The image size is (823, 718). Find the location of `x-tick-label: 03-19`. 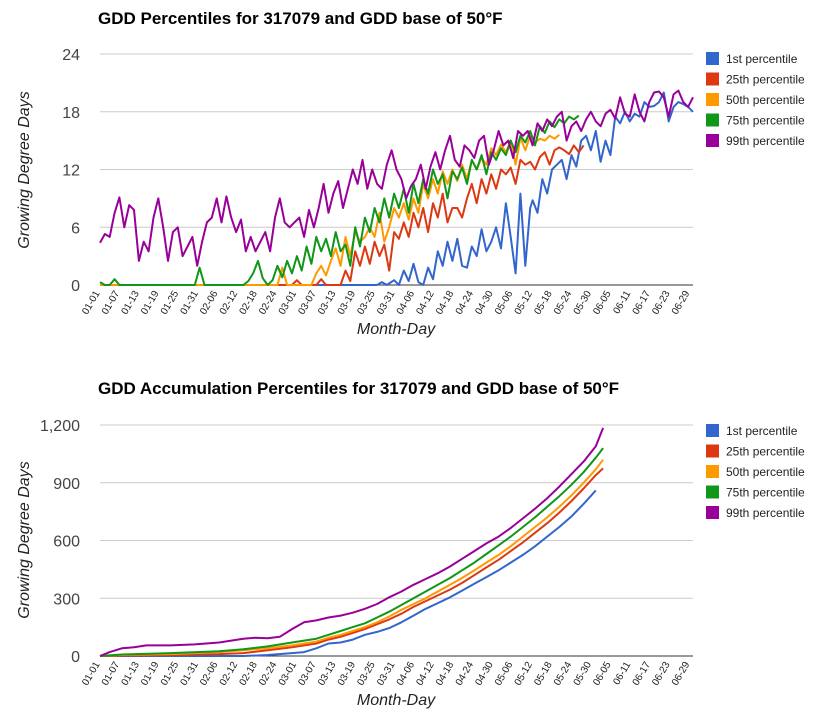

x-tick-label: 03-19 is located at coordinates (347, 674).